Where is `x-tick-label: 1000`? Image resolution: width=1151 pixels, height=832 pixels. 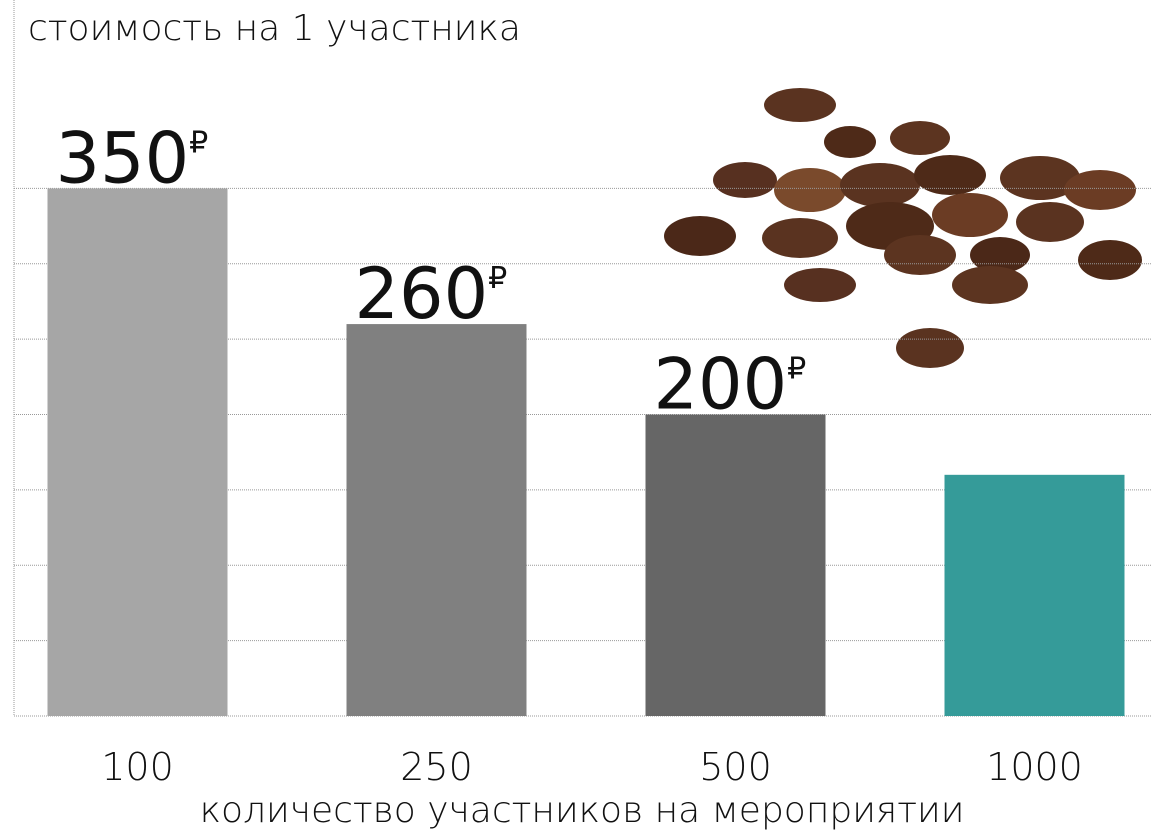 x-tick-label: 1000 is located at coordinates (1034, 767).